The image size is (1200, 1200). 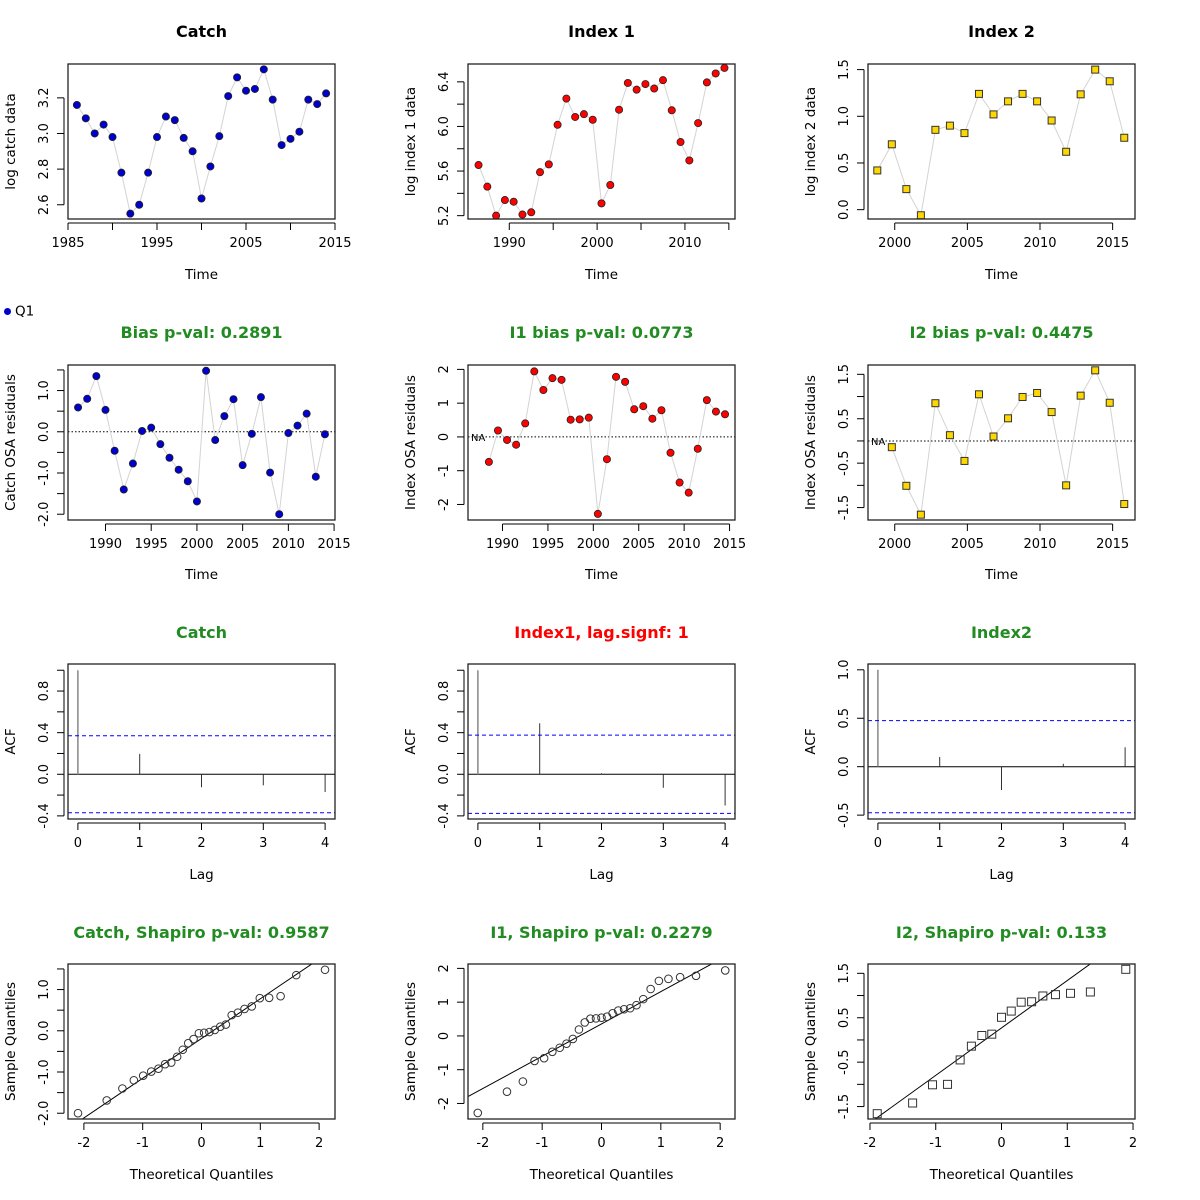 I want to click on index2-data-ylabel: log index 2 data, so click(x=811, y=141).